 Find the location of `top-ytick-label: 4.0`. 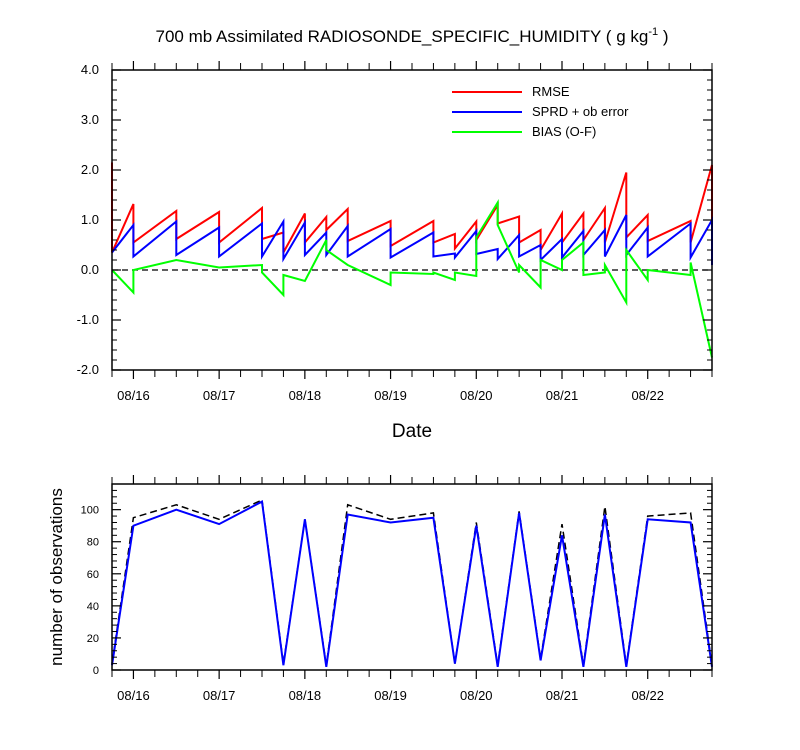

top-ytick-label: 4.0 is located at coordinates (90, 69).